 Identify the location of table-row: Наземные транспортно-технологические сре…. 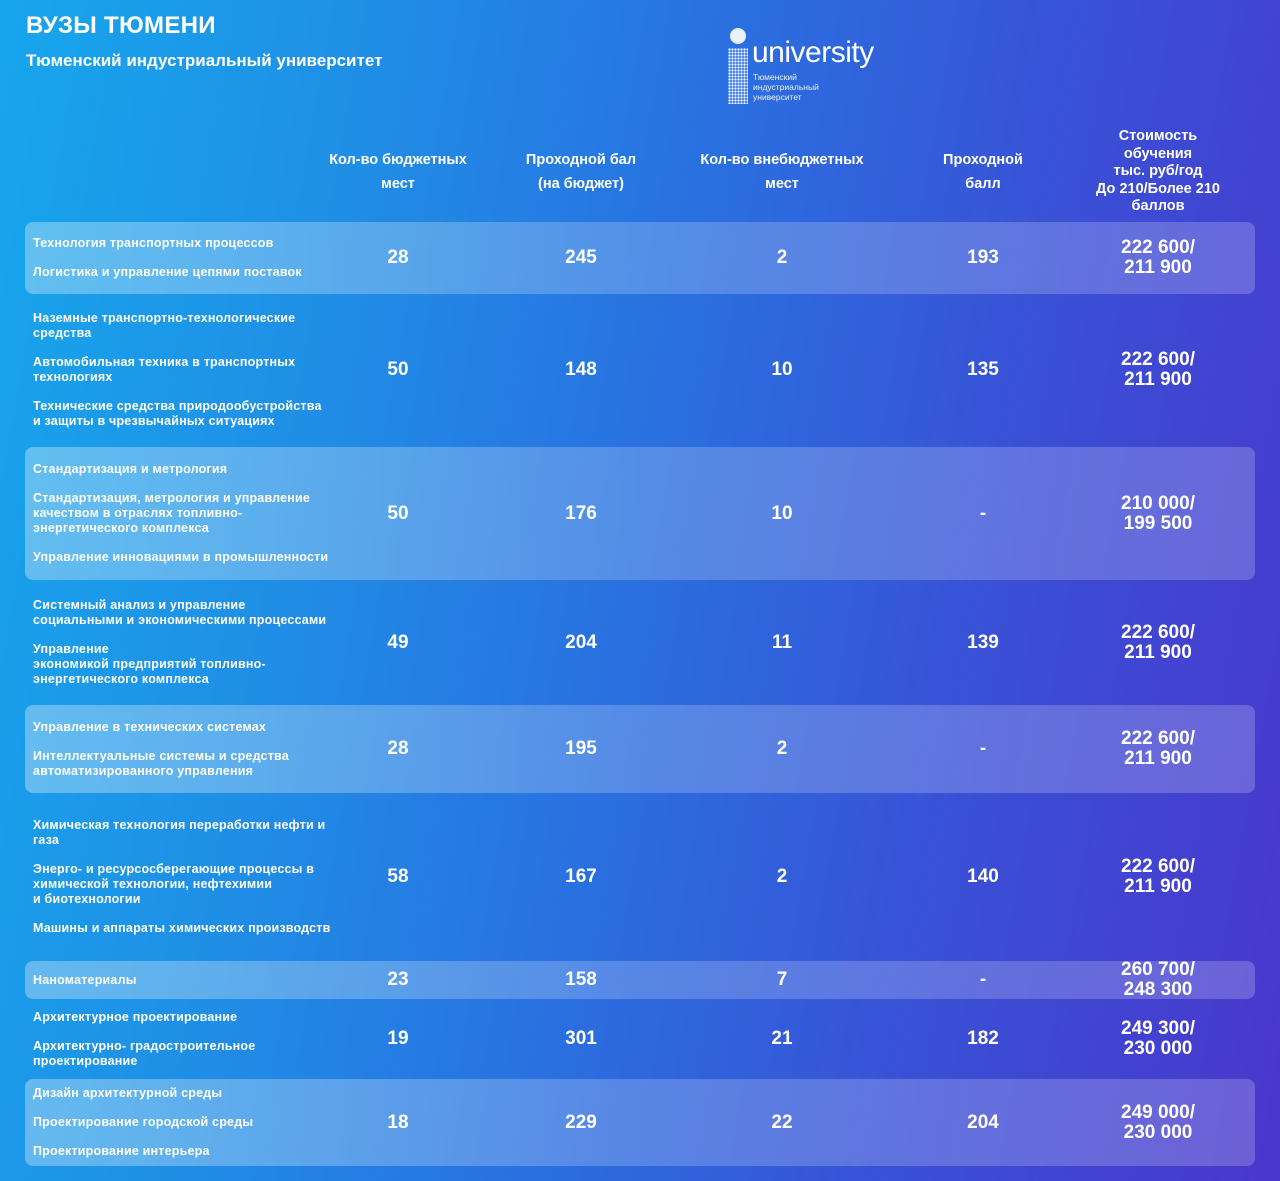
(640, 370).